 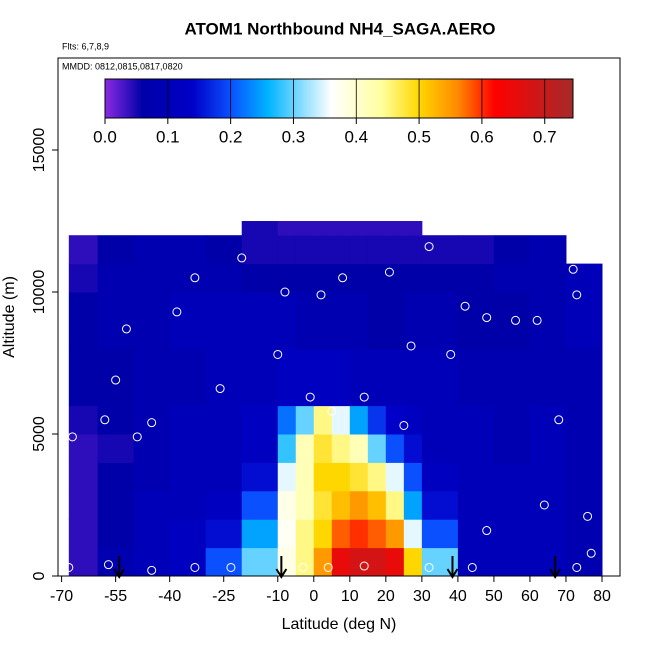 What do you see at coordinates (482, 136) in the screenshot?
I see `colorbar-tick-label: 0.6` at bounding box center [482, 136].